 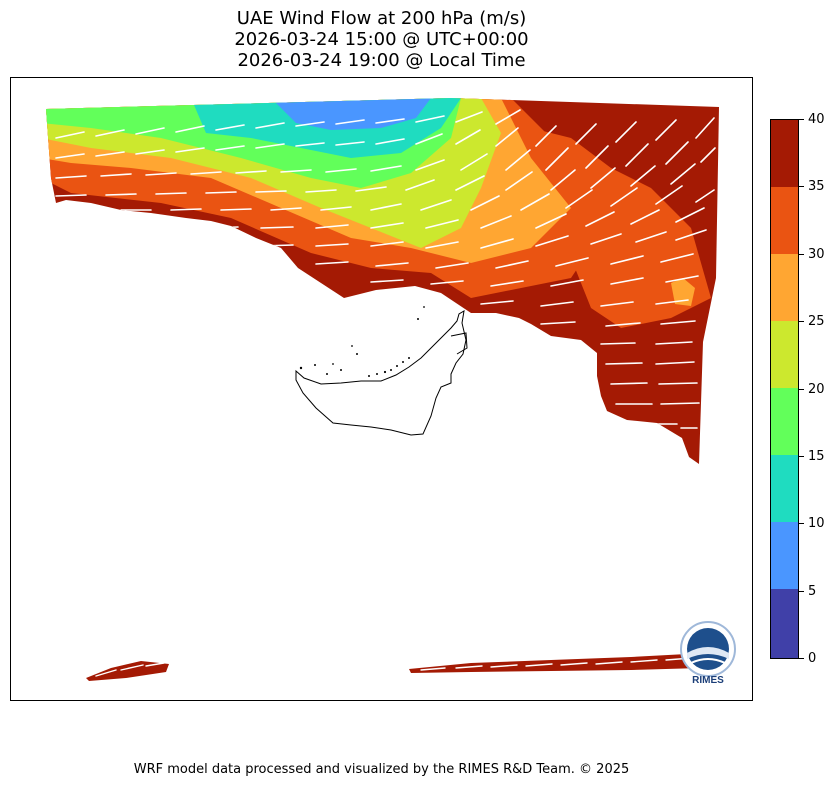 I want to click on colorbar-label-5: 5, so click(x=812, y=591).